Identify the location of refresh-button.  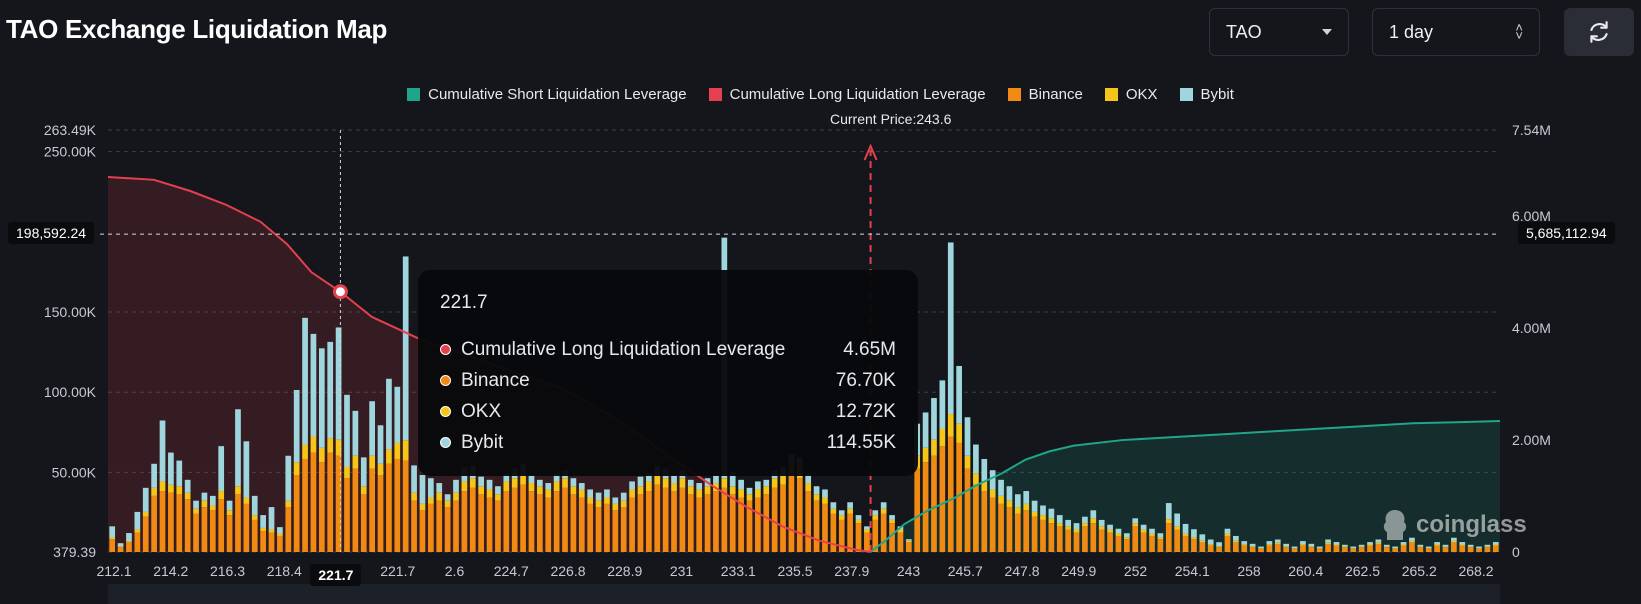
(1599, 32).